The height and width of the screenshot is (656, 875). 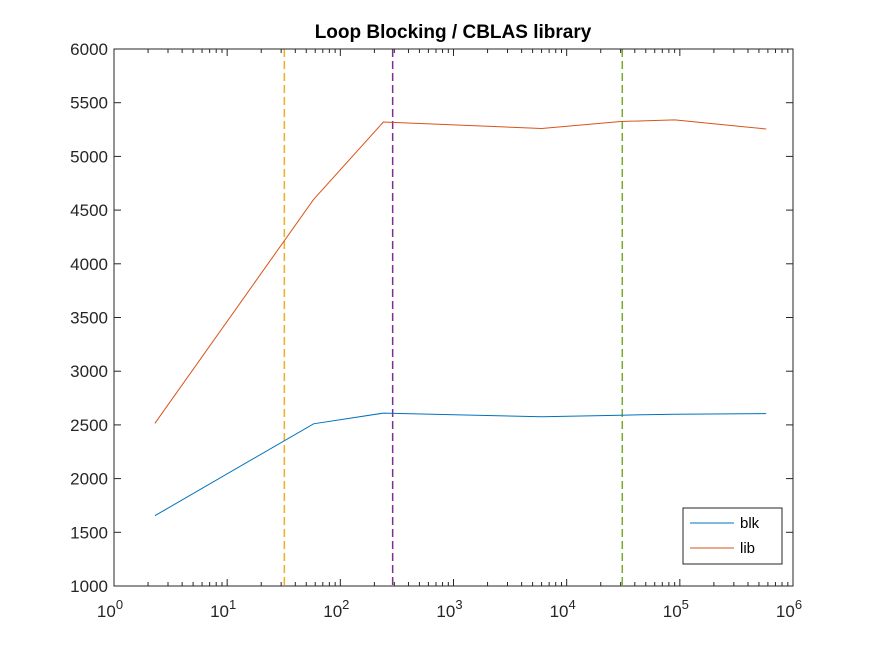 What do you see at coordinates (345, 604) in the screenshot?
I see `x-tick-exponent: 2` at bounding box center [345, 604].